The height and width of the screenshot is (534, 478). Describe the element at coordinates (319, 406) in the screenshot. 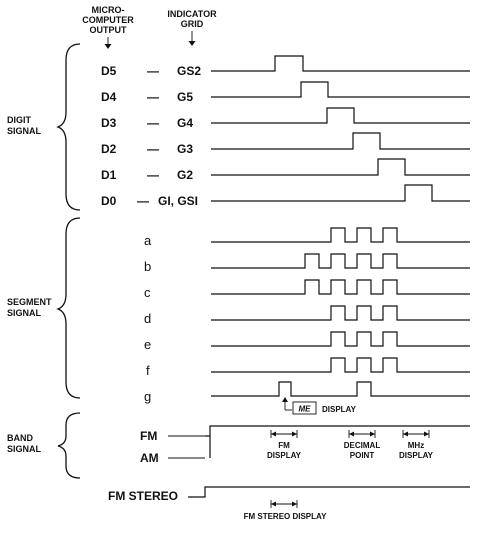

I see `me-display-annotation: ME DISPLAY` at that location.